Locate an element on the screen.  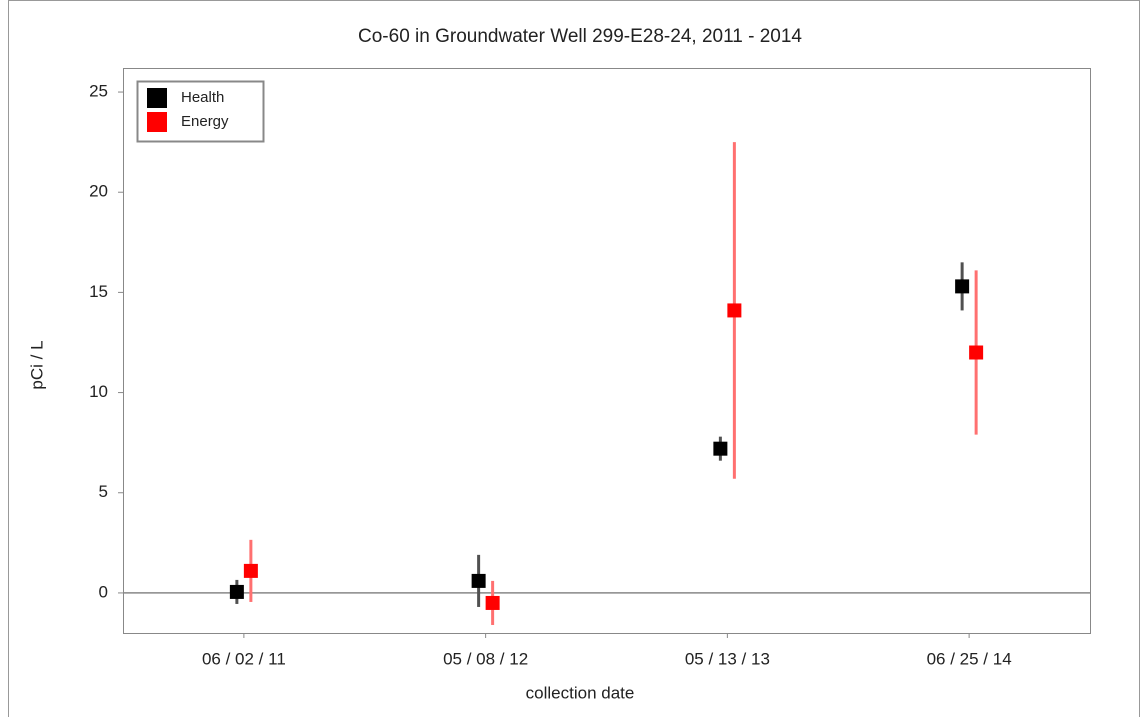
x-tick-label: 06 / 02 / 11 is located at coordinates (244, 658).